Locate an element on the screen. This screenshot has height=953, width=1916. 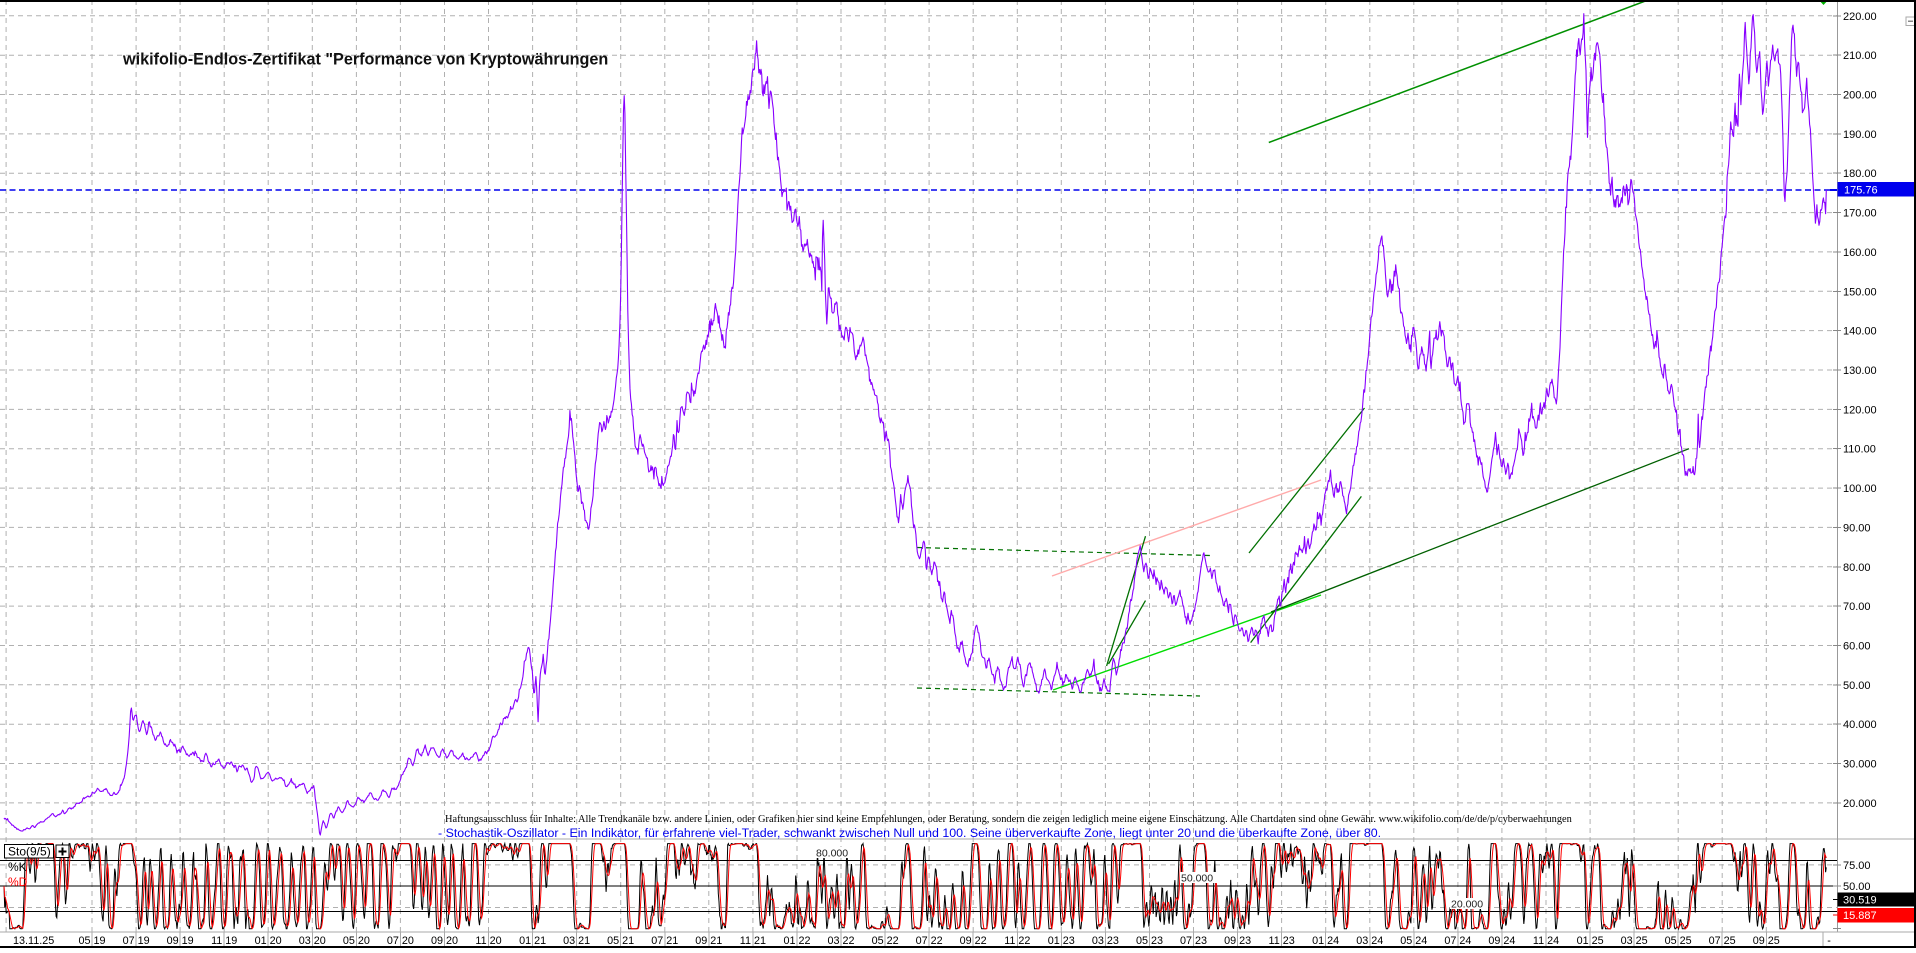
svg-text: 11 24 is located at coordinates (1546, 941).